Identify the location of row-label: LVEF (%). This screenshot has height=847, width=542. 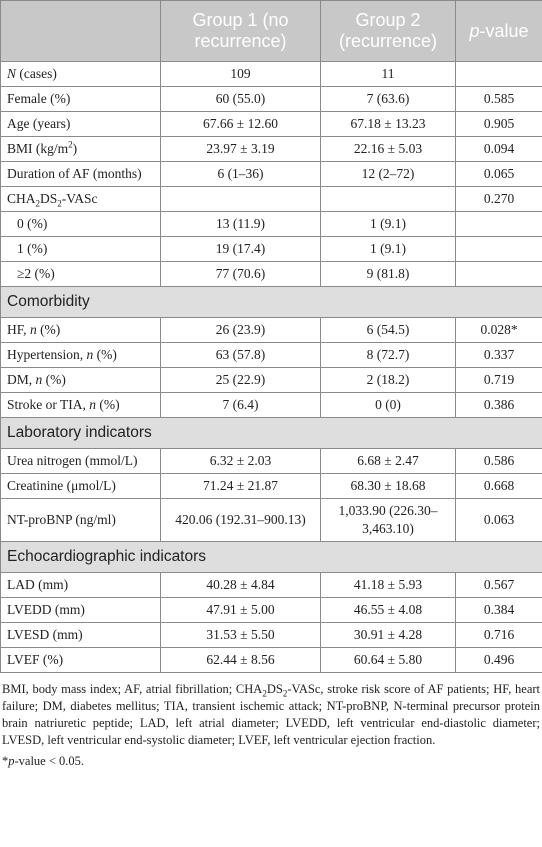
(80, 660).